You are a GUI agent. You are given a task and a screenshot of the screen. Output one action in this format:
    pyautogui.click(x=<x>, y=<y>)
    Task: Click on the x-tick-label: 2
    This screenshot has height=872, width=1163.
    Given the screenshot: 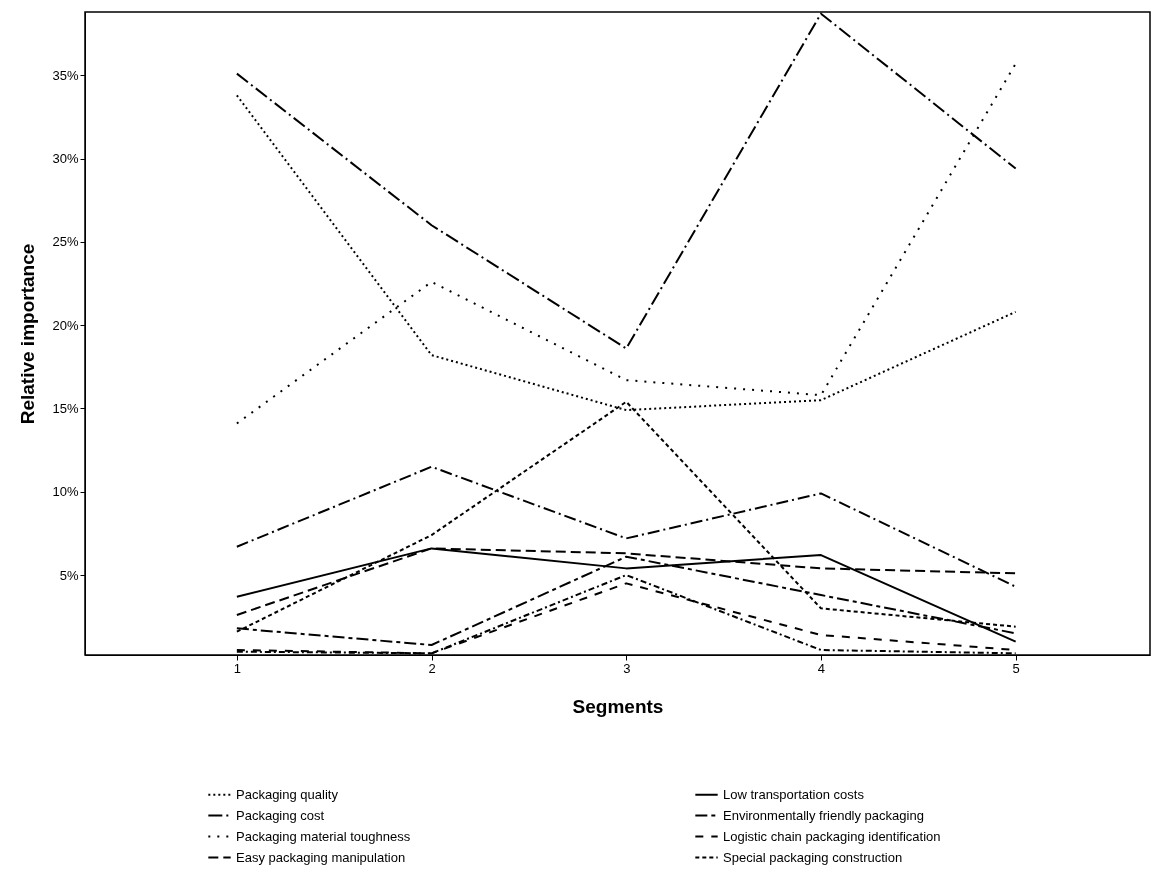 What is the action you would take?
    pyautogui.click(x=432, y=668)
    